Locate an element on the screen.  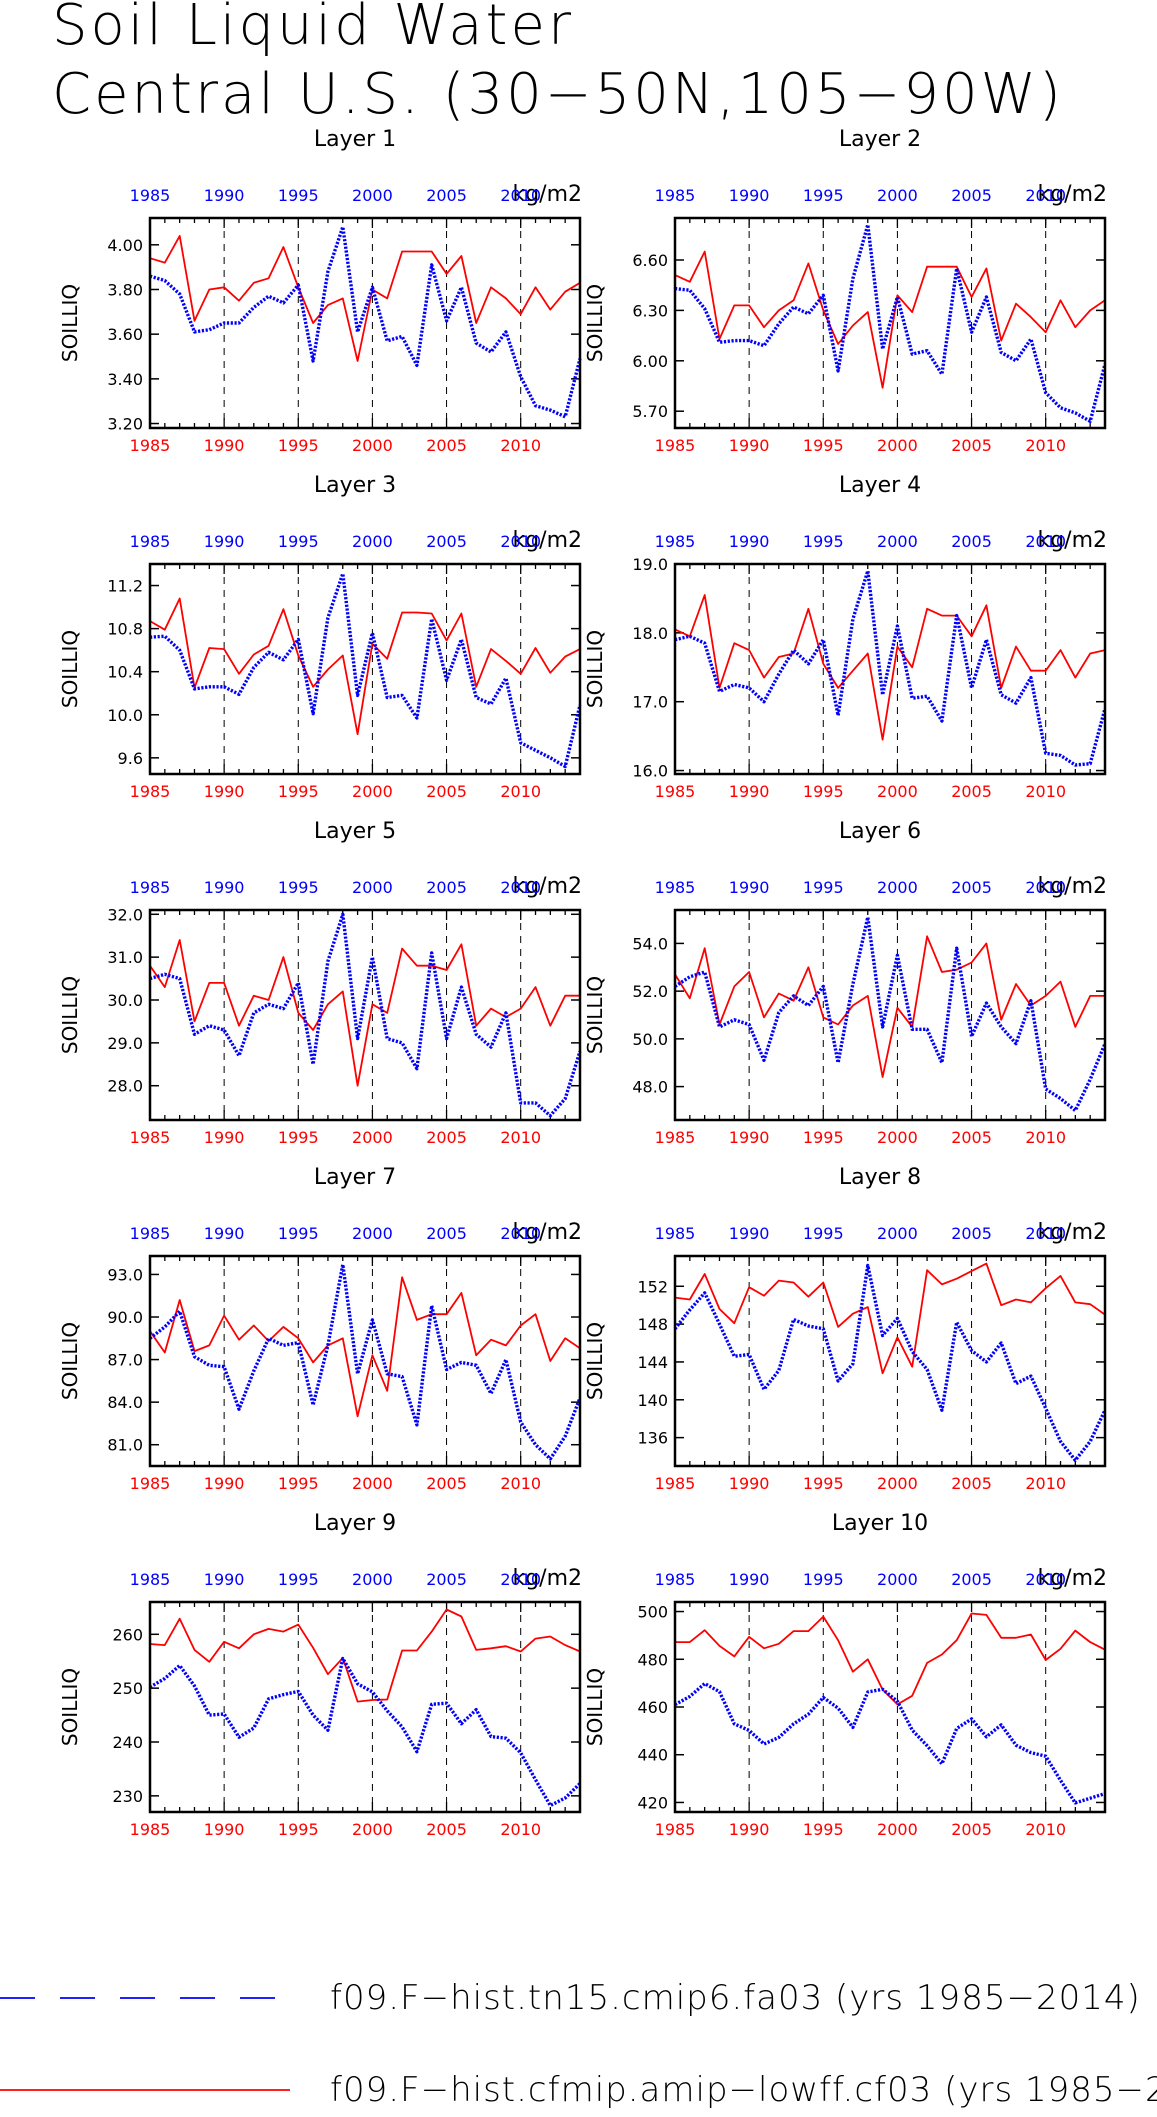
panel-title: Layer 4 is located at coordinates (880, 485).